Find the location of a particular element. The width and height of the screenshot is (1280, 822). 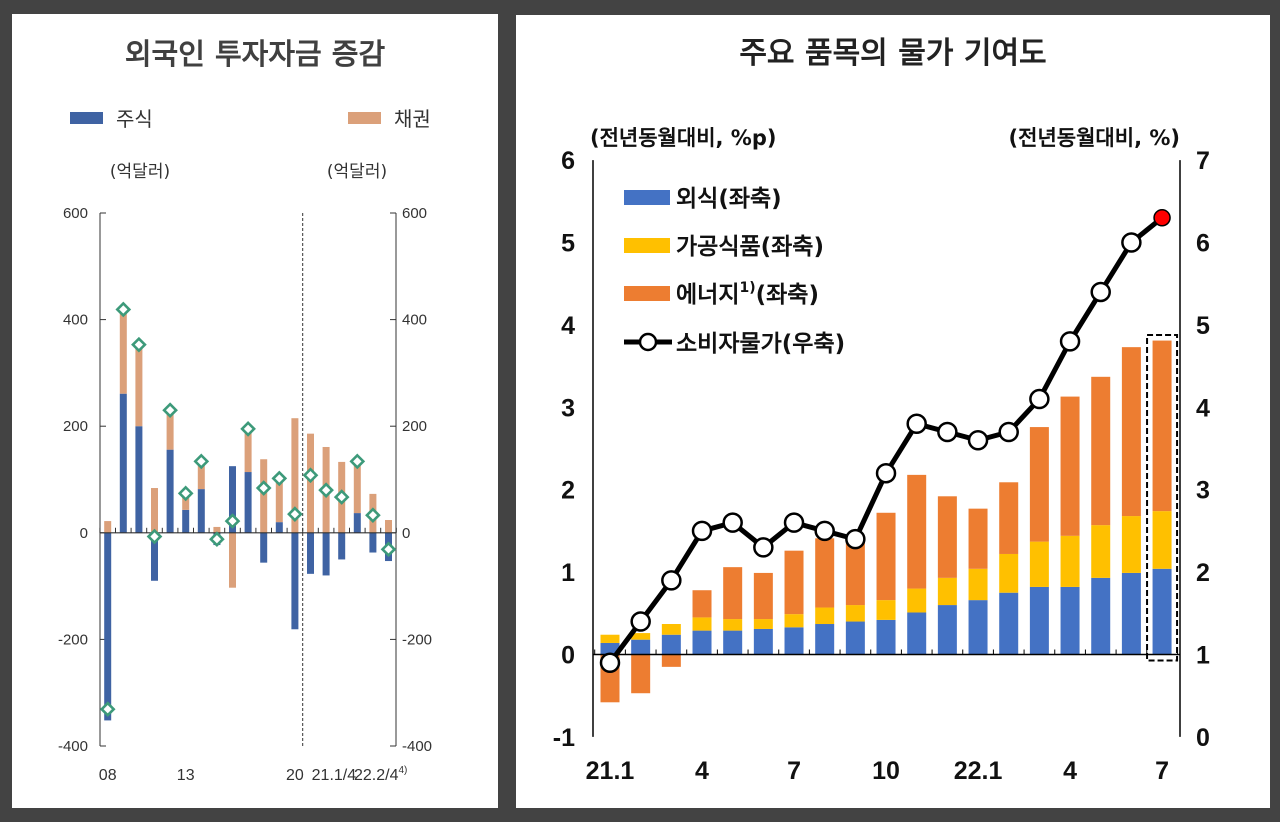

x-tick-label: 10 is located at coordinates (886, 771).